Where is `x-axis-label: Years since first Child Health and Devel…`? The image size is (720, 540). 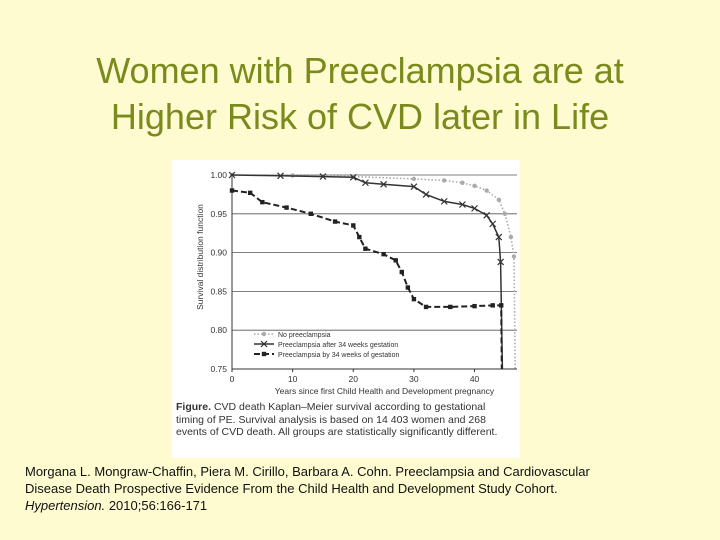 x-axis-label: Years since first Child Health and Devel… is located at coordinates (385, 391).